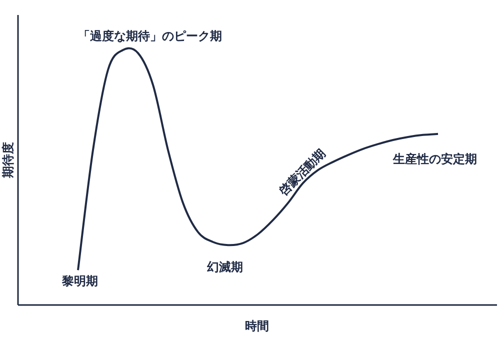 The width and height of the screenshot is (500, 339). Describe the element at coordinates (301, 173) in the screenshot. I see `annotation: 啓蒙活動期` at that location.